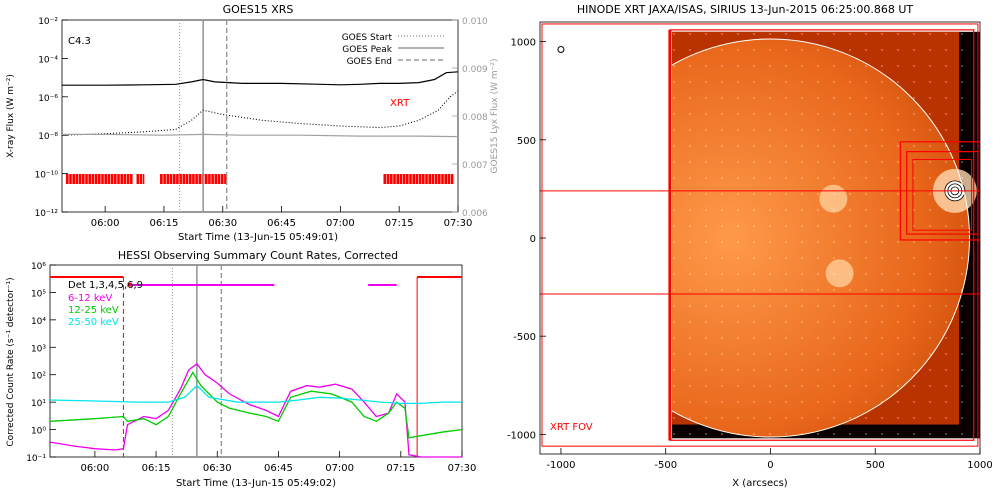 The height and width of the screenshot is (500, 1000). I want to click on goes-x-tick-label: 07:30, so click(458, 223).